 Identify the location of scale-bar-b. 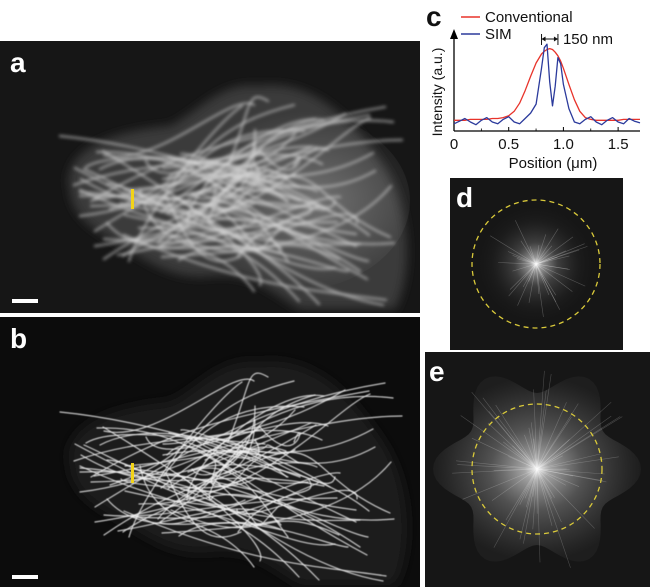
(25, 577).